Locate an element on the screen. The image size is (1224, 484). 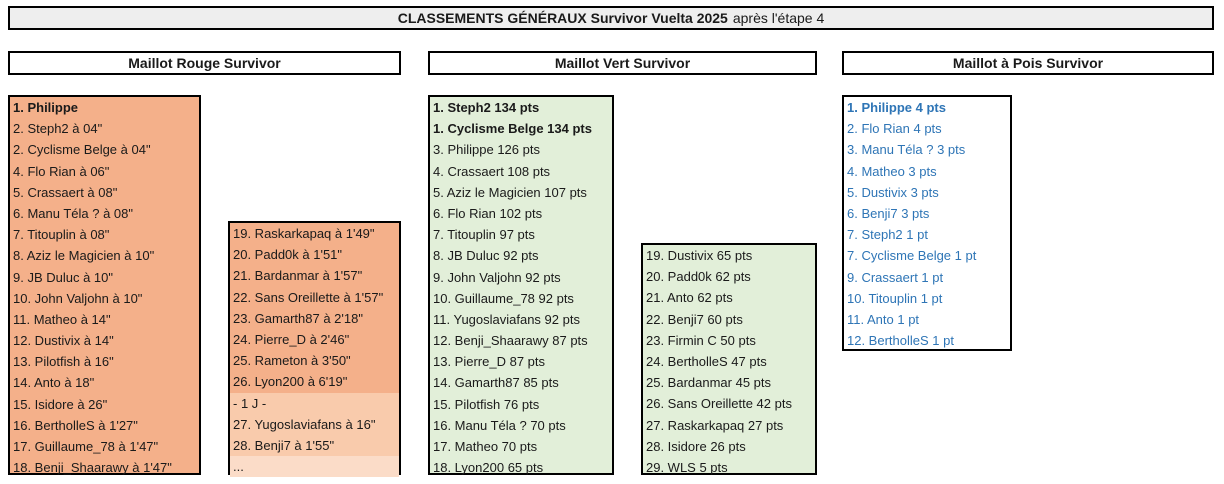
list-item: 7. Cyclisme Belge 1 pt is located at coordinates (912, 256).